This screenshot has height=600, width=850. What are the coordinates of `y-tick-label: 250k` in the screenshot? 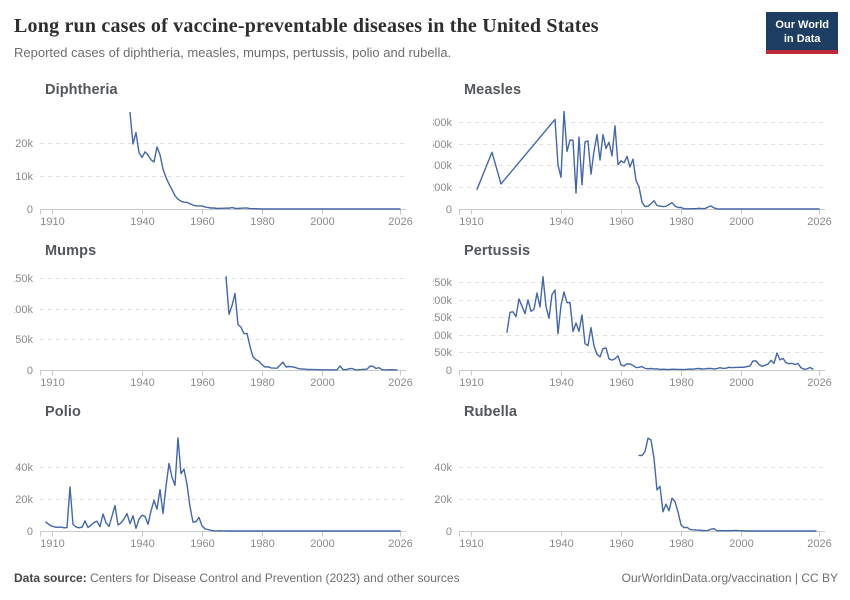 It's located at (442, 283).